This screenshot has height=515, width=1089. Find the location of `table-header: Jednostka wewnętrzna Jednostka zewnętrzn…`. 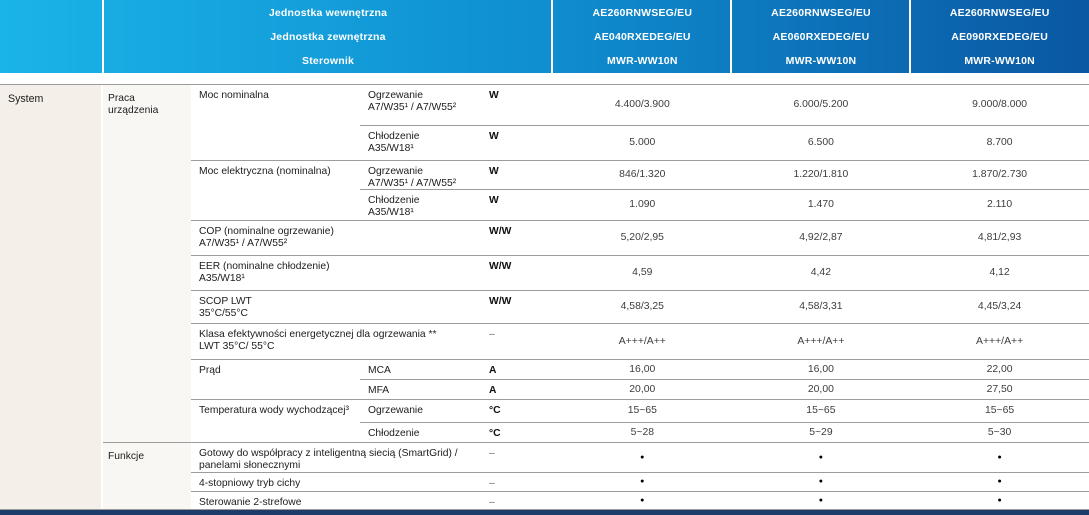

table-header: Jednostka wewnętrzna Jednostka zewnętrzn… is located at coordinates (544, 36).